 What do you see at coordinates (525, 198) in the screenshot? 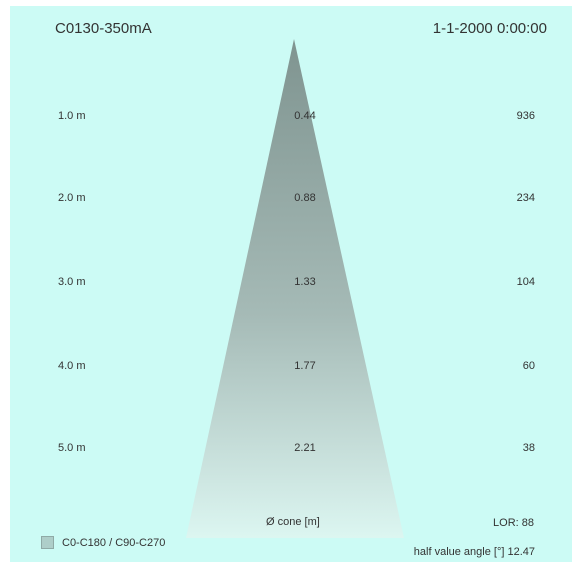
I see `illuminance-label: 234` at bounding box center [525, 198].